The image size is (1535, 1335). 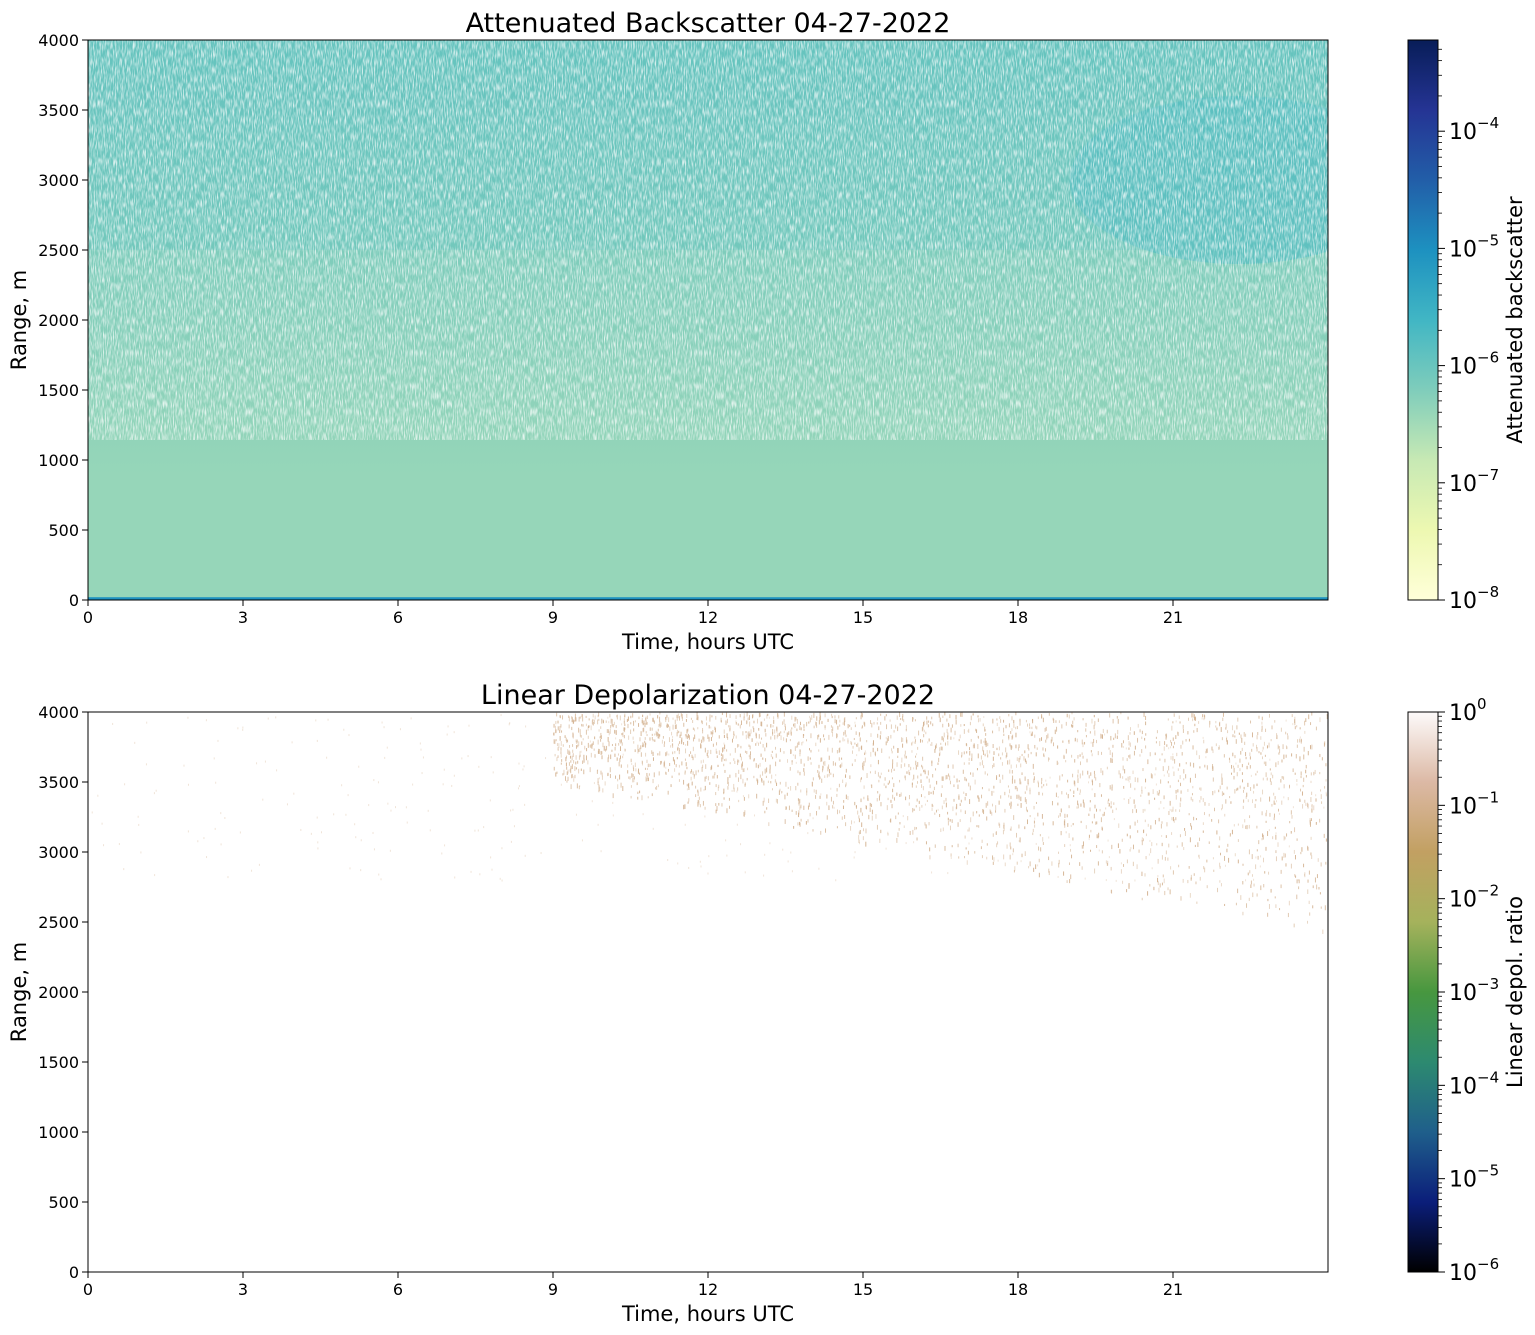 What do you see at coordinates (58, 40) in the screenshot?
I see `y-tick-label: 4000` at bounding box center [58, 40].